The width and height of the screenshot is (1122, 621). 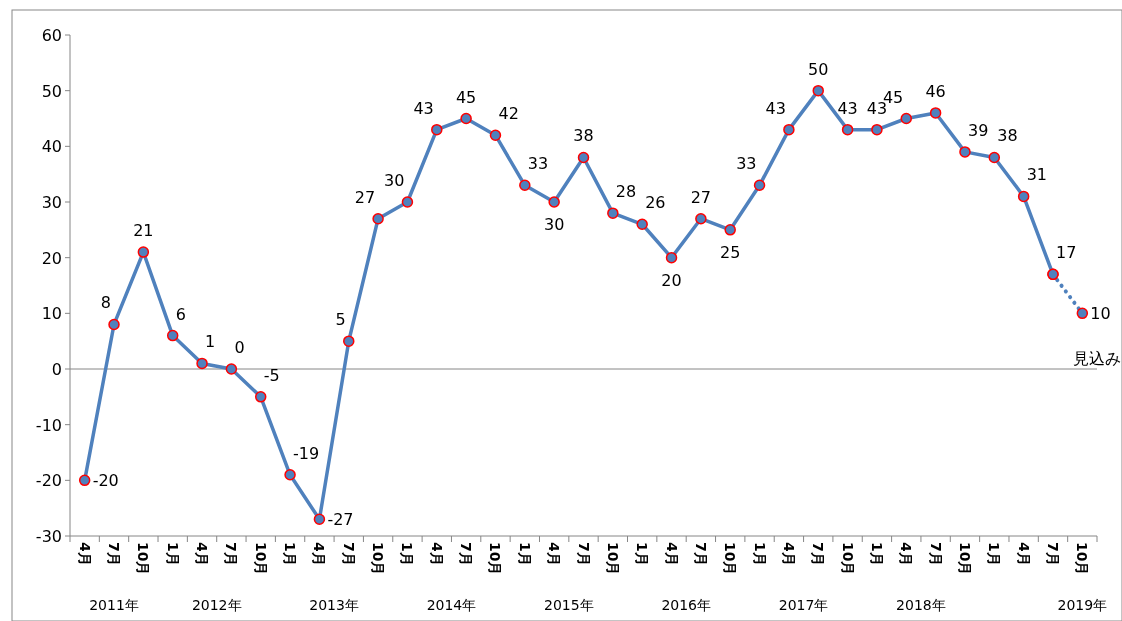 I want to click on data-label: 10, so click(x=1100, y=314).